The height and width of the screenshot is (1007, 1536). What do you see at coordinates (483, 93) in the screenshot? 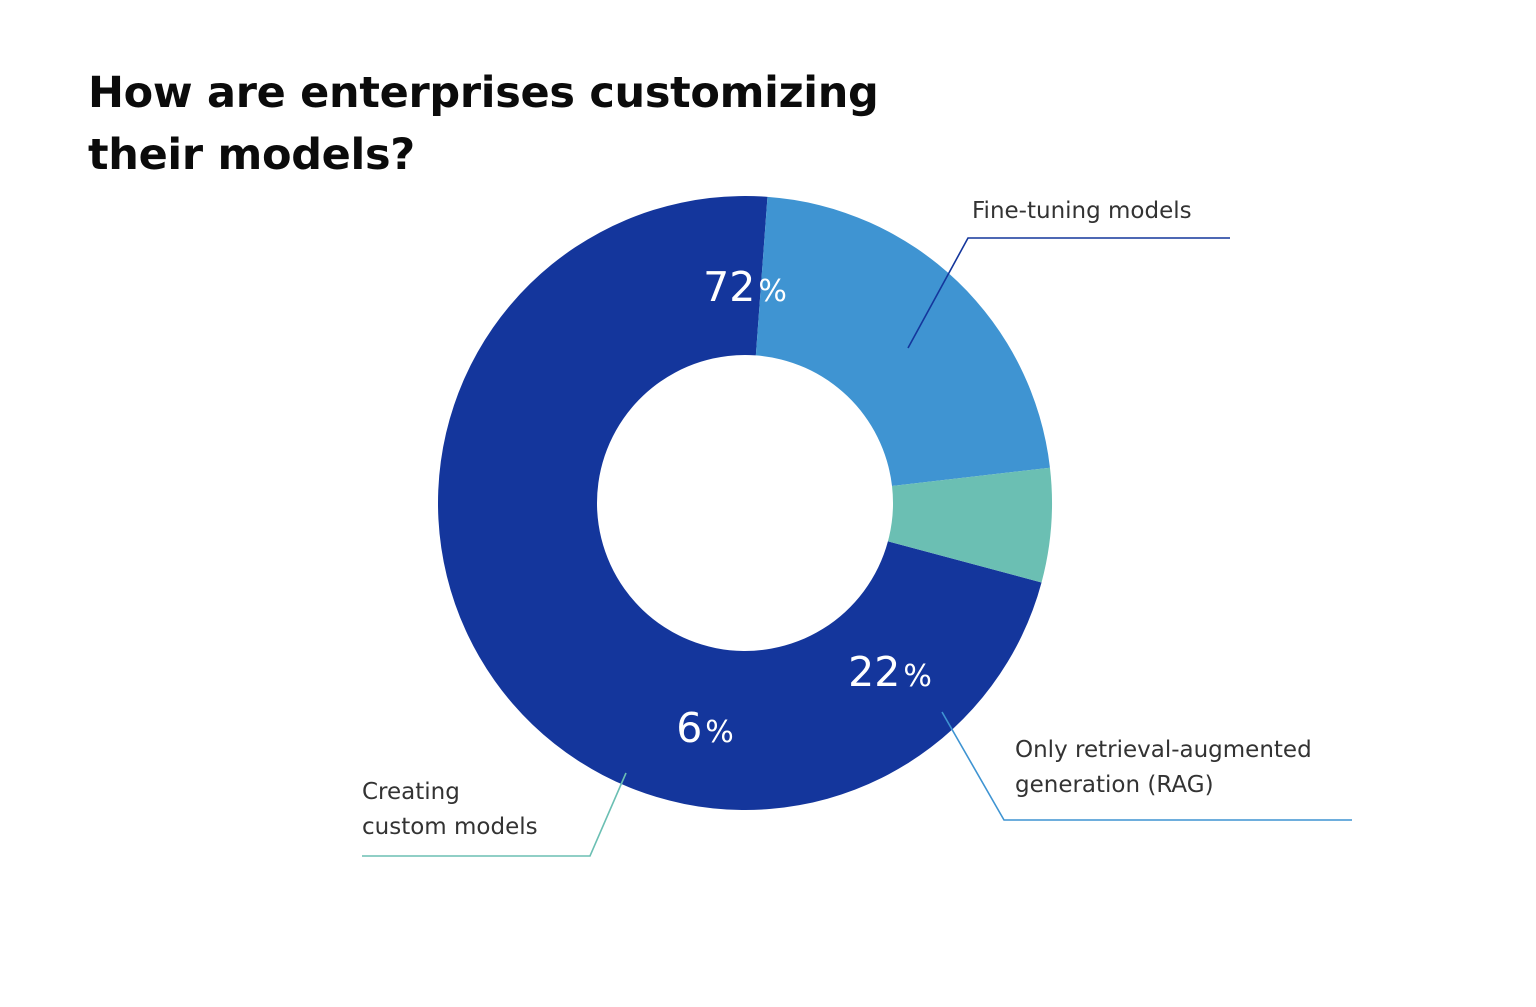
I see `chart-title-line-1: How are enterprises customizing` at bounding box center [483, 93].